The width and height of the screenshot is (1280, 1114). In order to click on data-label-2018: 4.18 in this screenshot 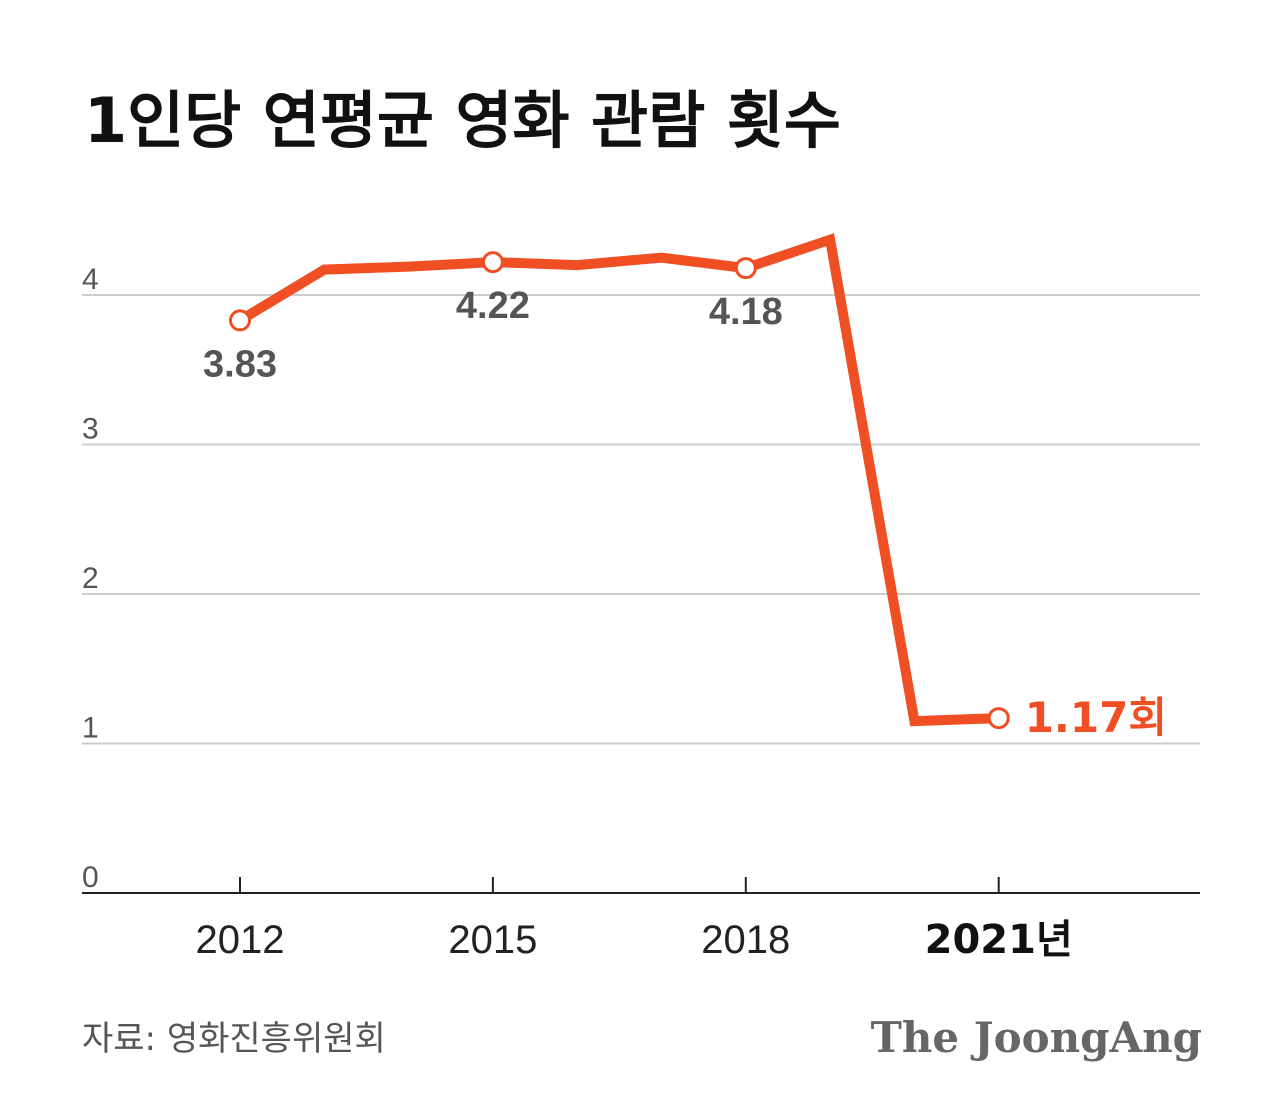, I will do `click(746, 312)`.